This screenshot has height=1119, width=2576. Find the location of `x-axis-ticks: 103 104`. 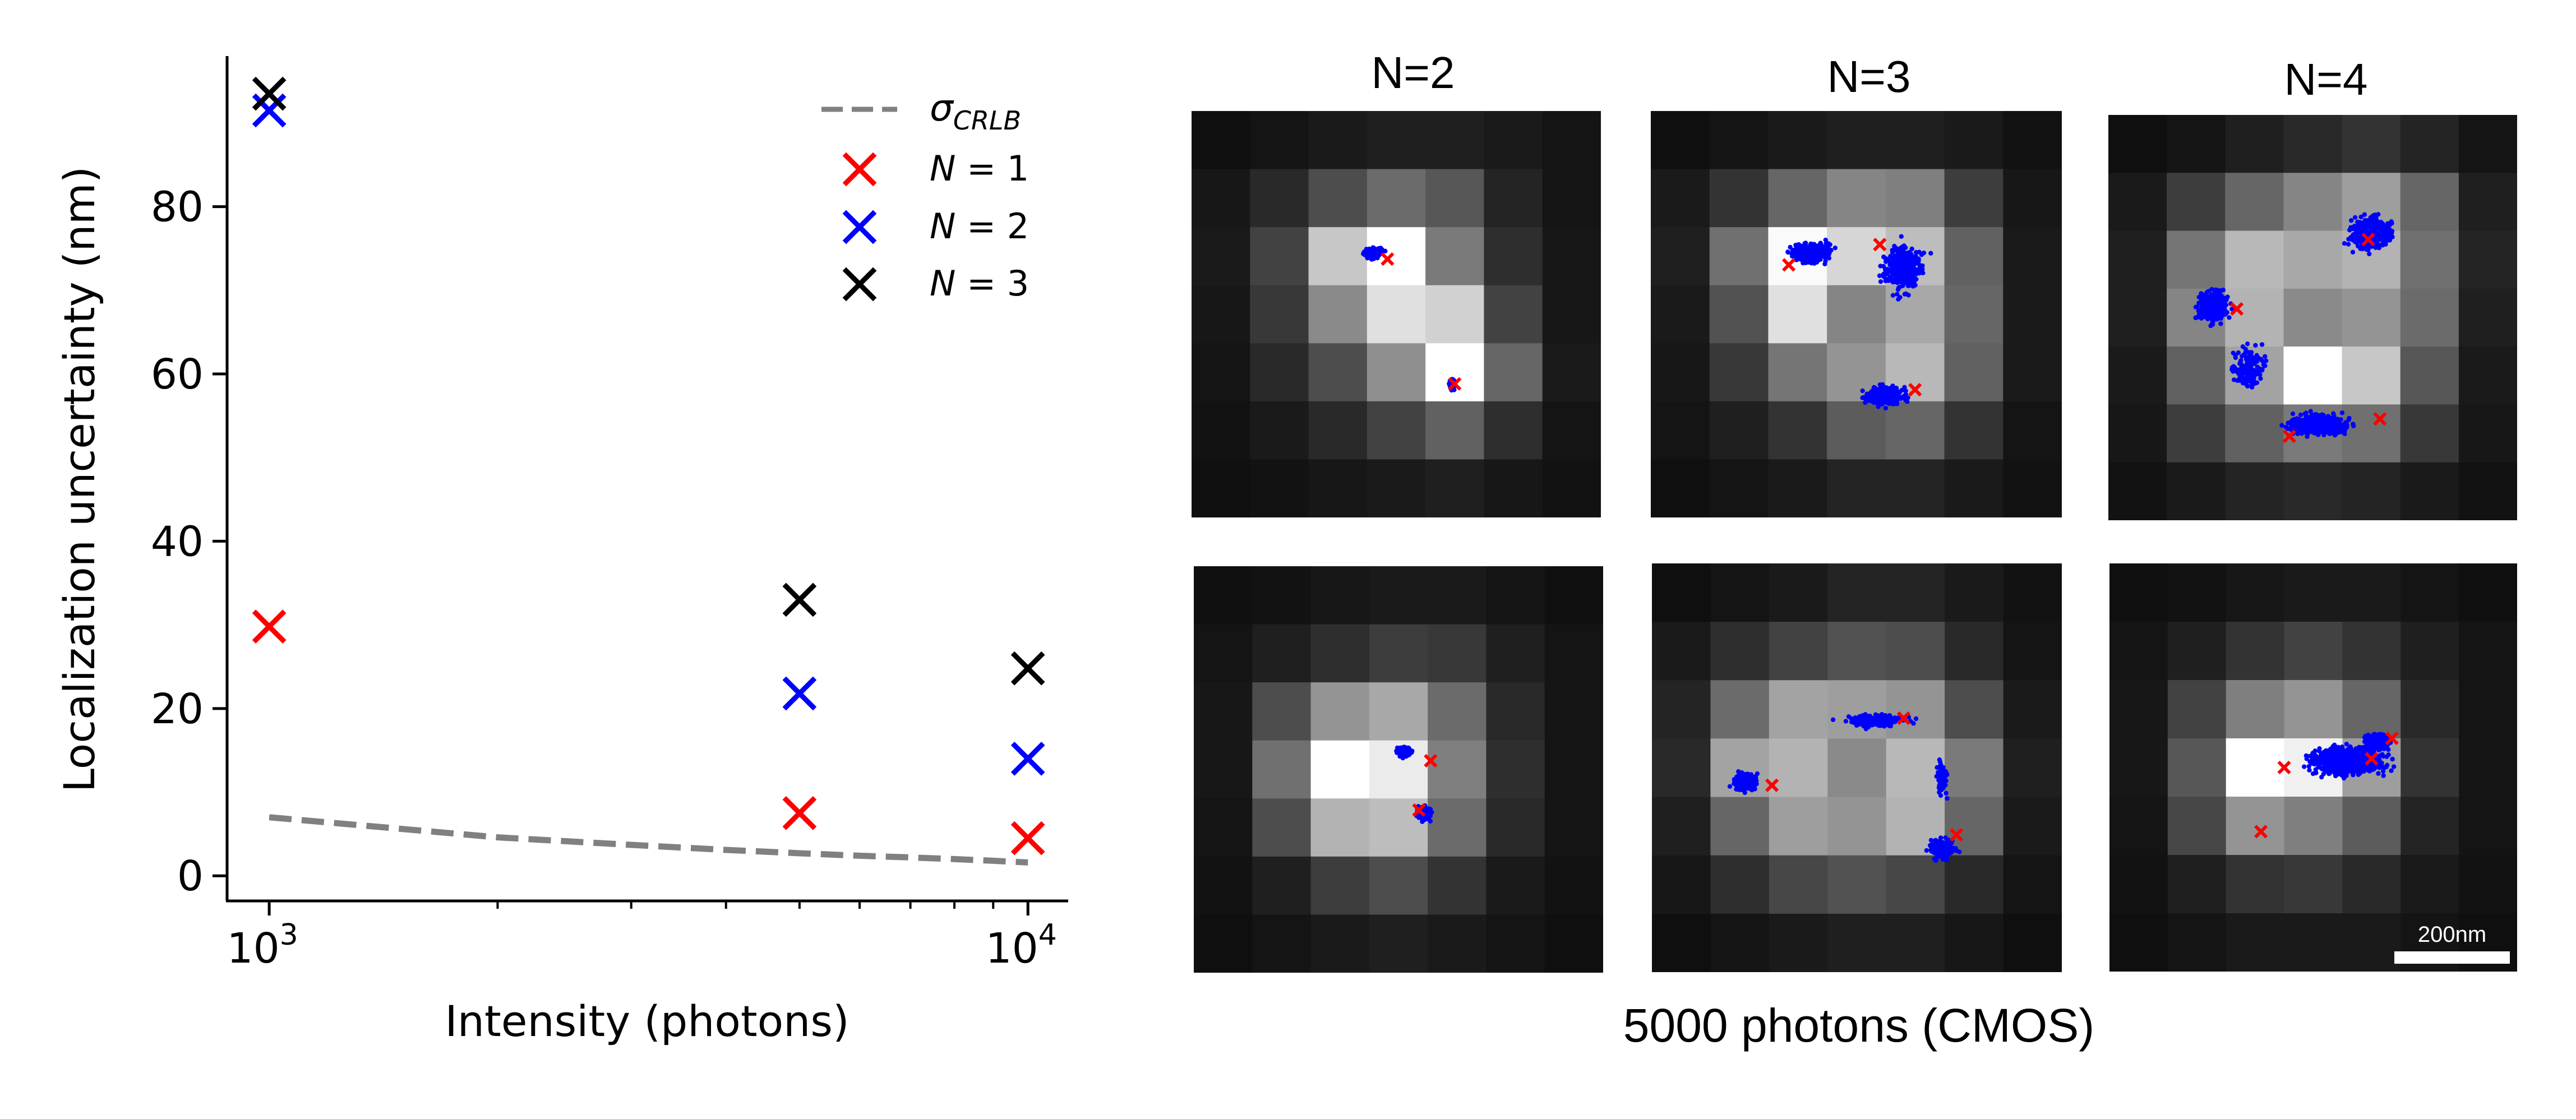

x-axis-ticks: 103 104 is located at coordinates (642, 937).